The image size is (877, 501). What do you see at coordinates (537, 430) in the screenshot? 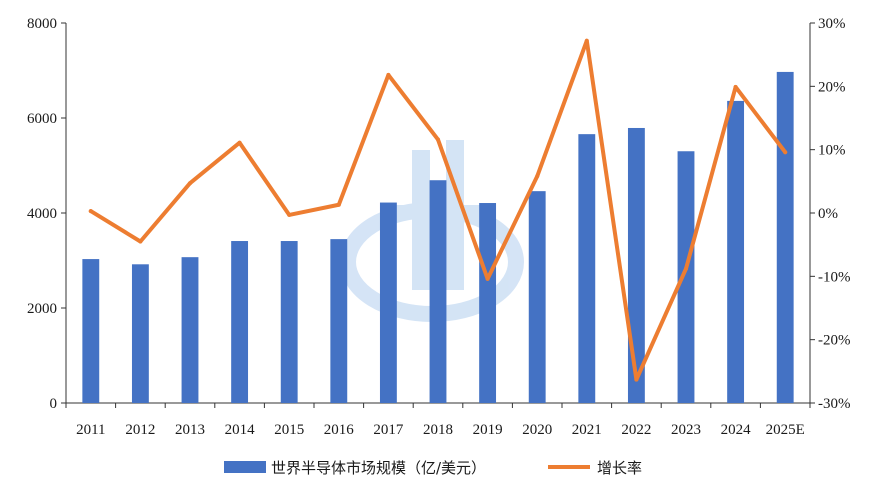
I see `x-tick-label: 2020` at bounding box center [537, 430].